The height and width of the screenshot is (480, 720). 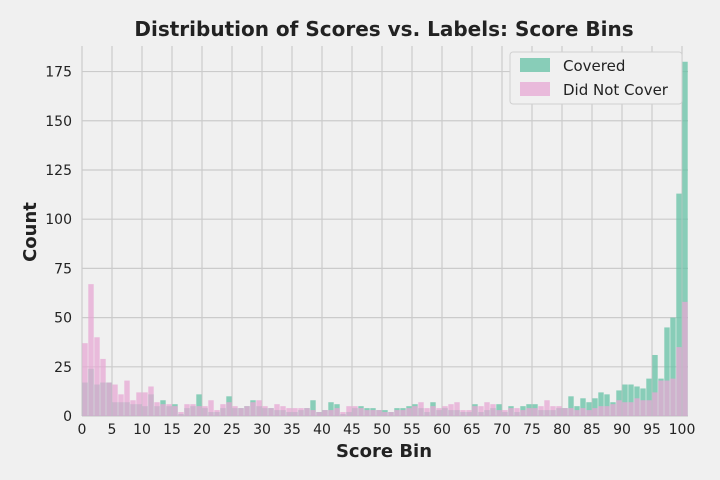 What do you see at coordinates (58, 73) in the screenshot?
I see `y-tick-label: 175` at bounding box center [58, 73].